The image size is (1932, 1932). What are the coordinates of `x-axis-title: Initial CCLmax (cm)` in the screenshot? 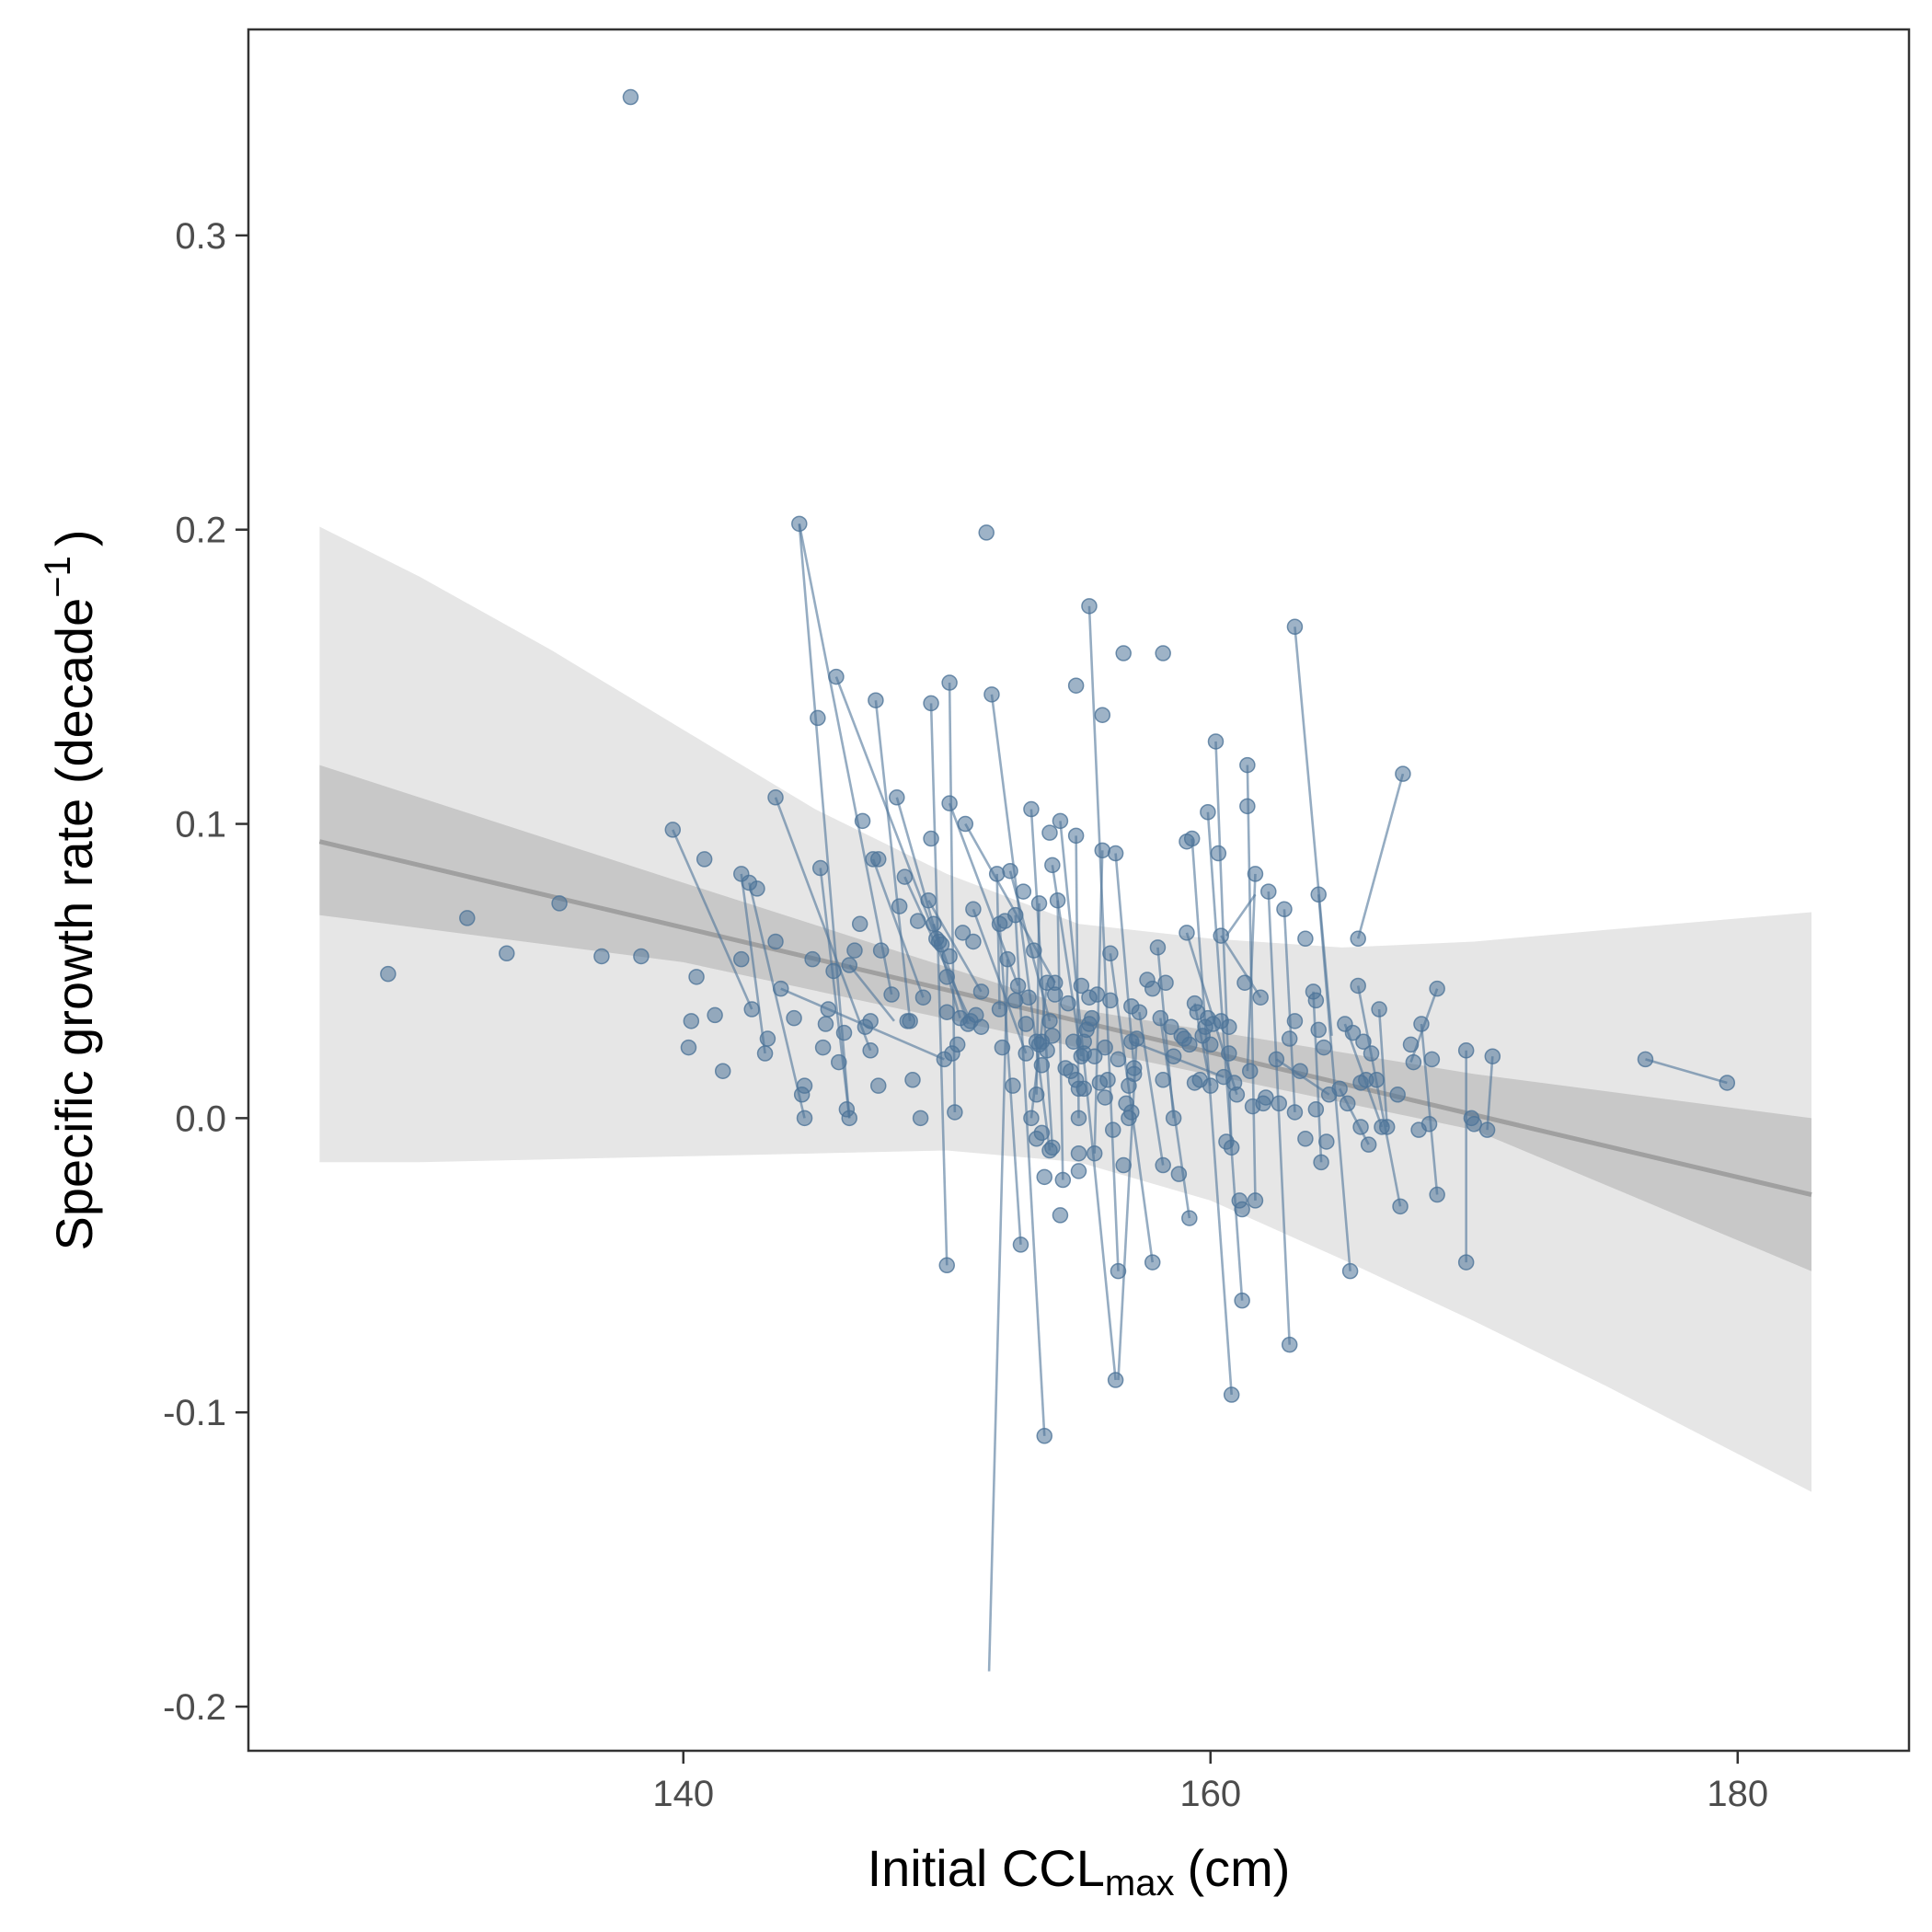 It's located at (1079, 1871).